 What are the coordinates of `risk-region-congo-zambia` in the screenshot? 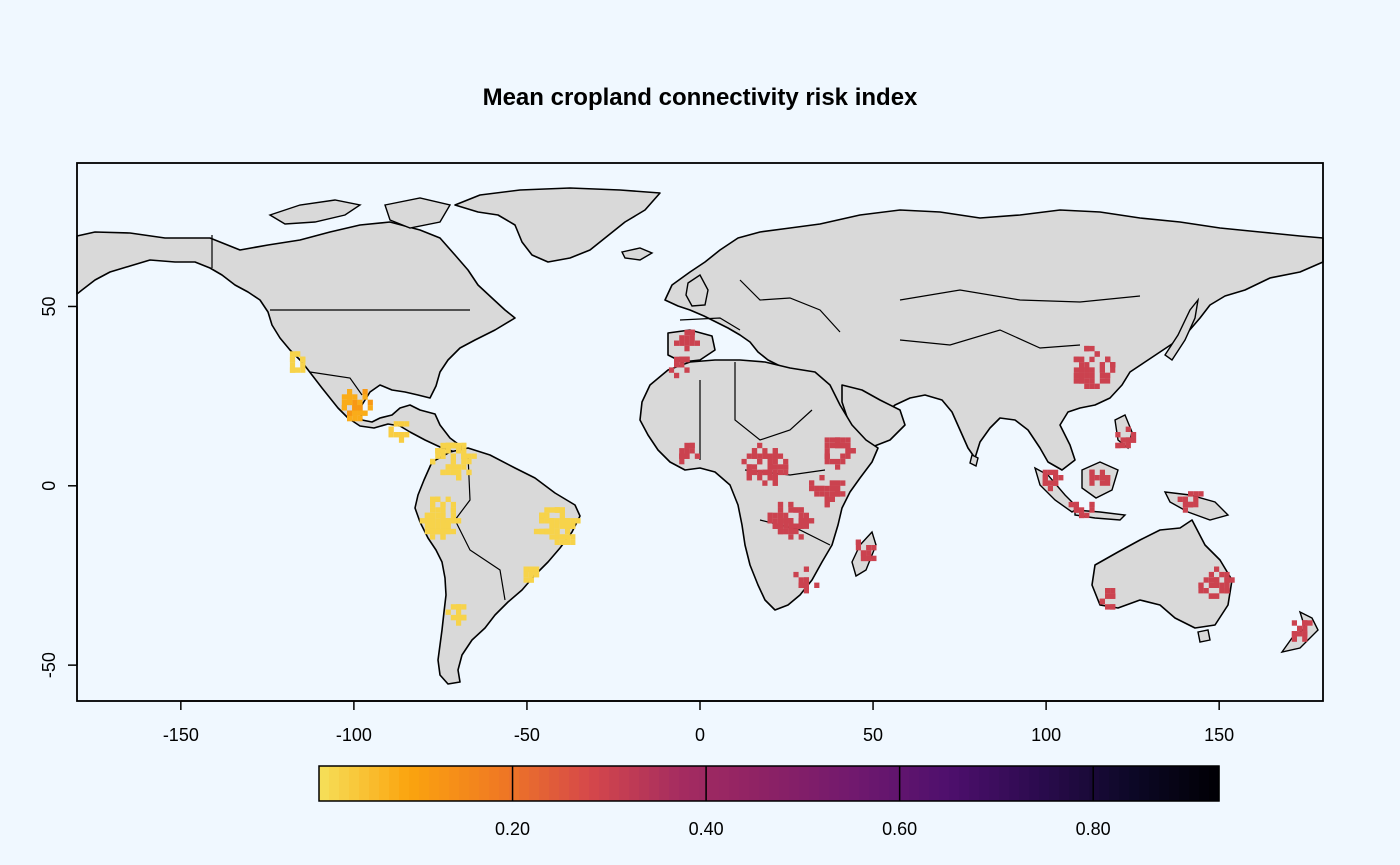 It's located at (791, 520).